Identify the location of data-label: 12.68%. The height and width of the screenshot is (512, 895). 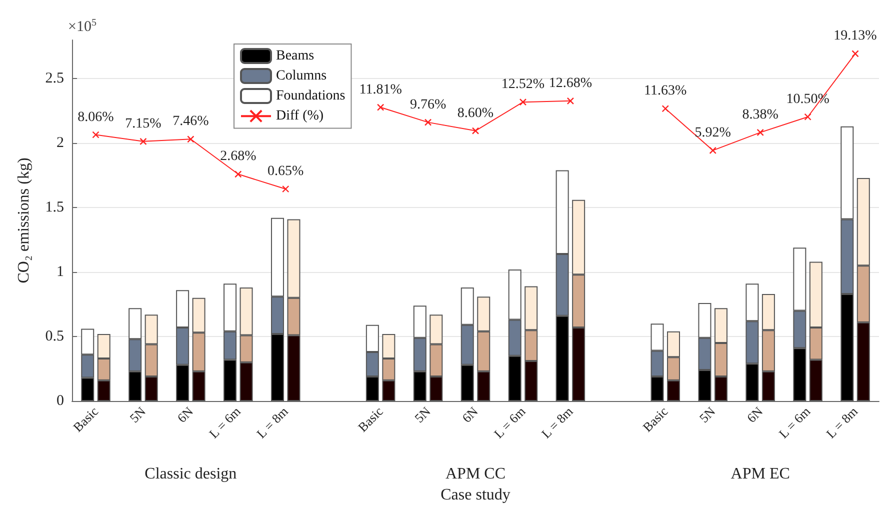
(570, 83).